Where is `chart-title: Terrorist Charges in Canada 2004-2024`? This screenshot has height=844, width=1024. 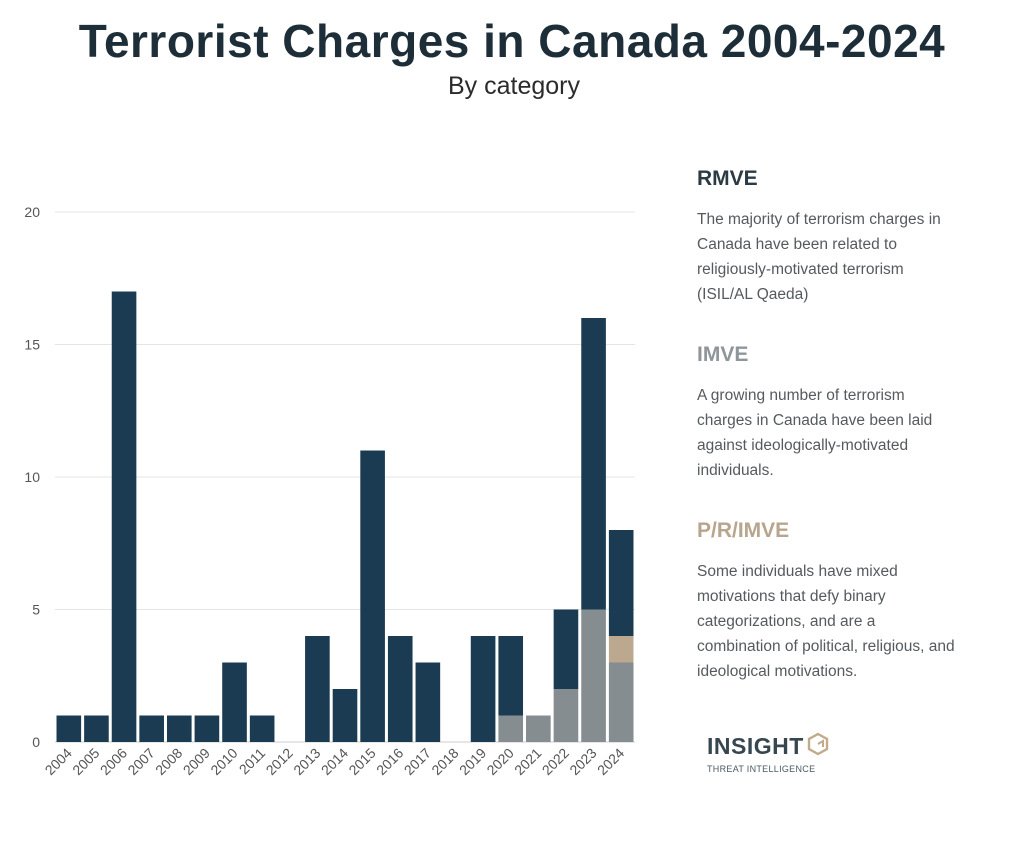 chart-title: Terrorist Charges in Canada 2004-2024 is located at coordinates (512, 41).